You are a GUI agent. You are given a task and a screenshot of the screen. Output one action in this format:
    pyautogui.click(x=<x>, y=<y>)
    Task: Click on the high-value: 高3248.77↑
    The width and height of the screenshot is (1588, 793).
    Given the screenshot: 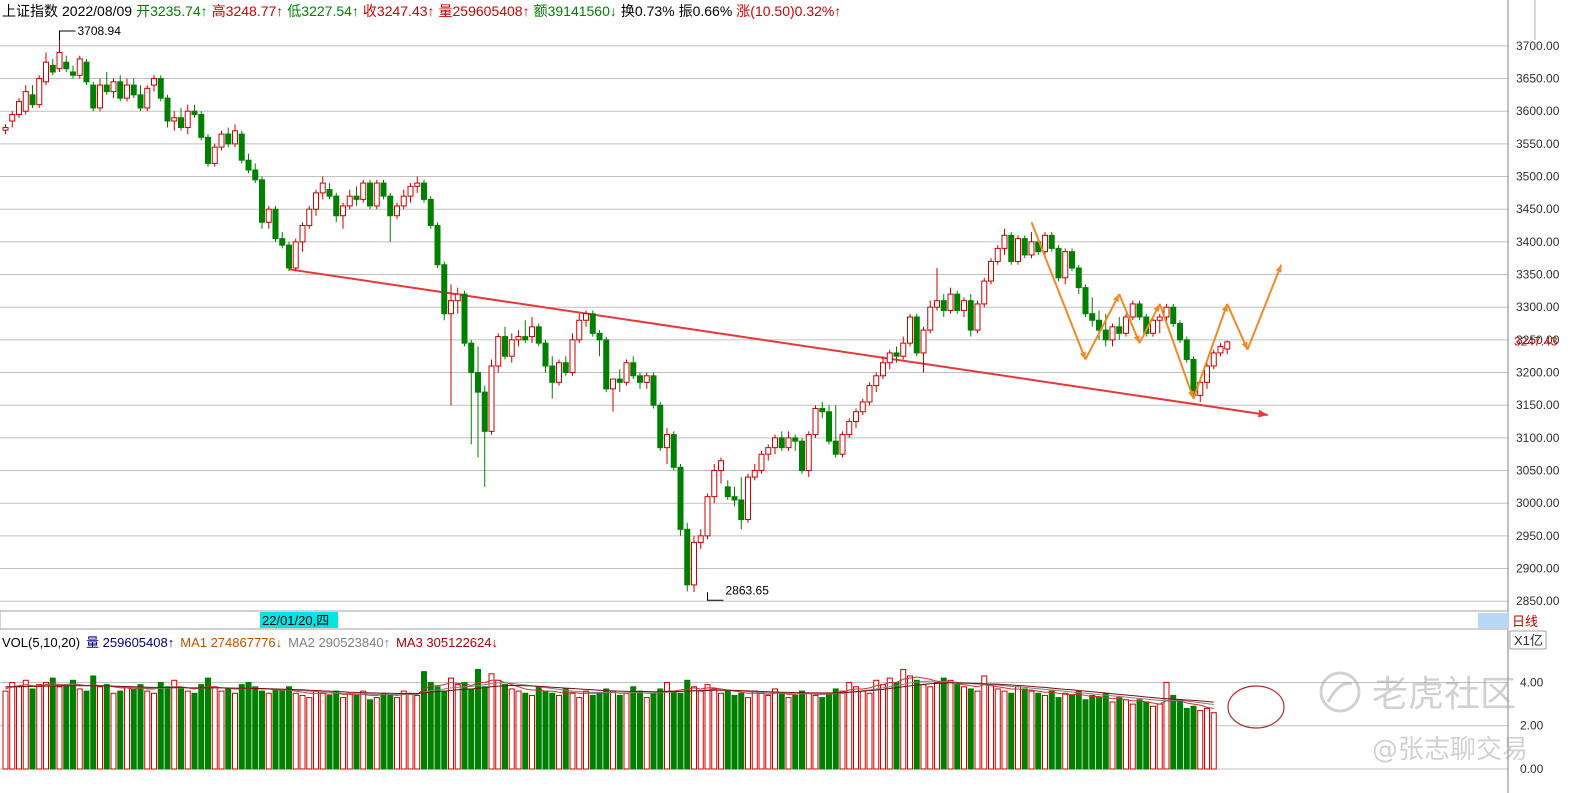 What is the action you would take?
    pyautogui.click(x=247, y=11)
    